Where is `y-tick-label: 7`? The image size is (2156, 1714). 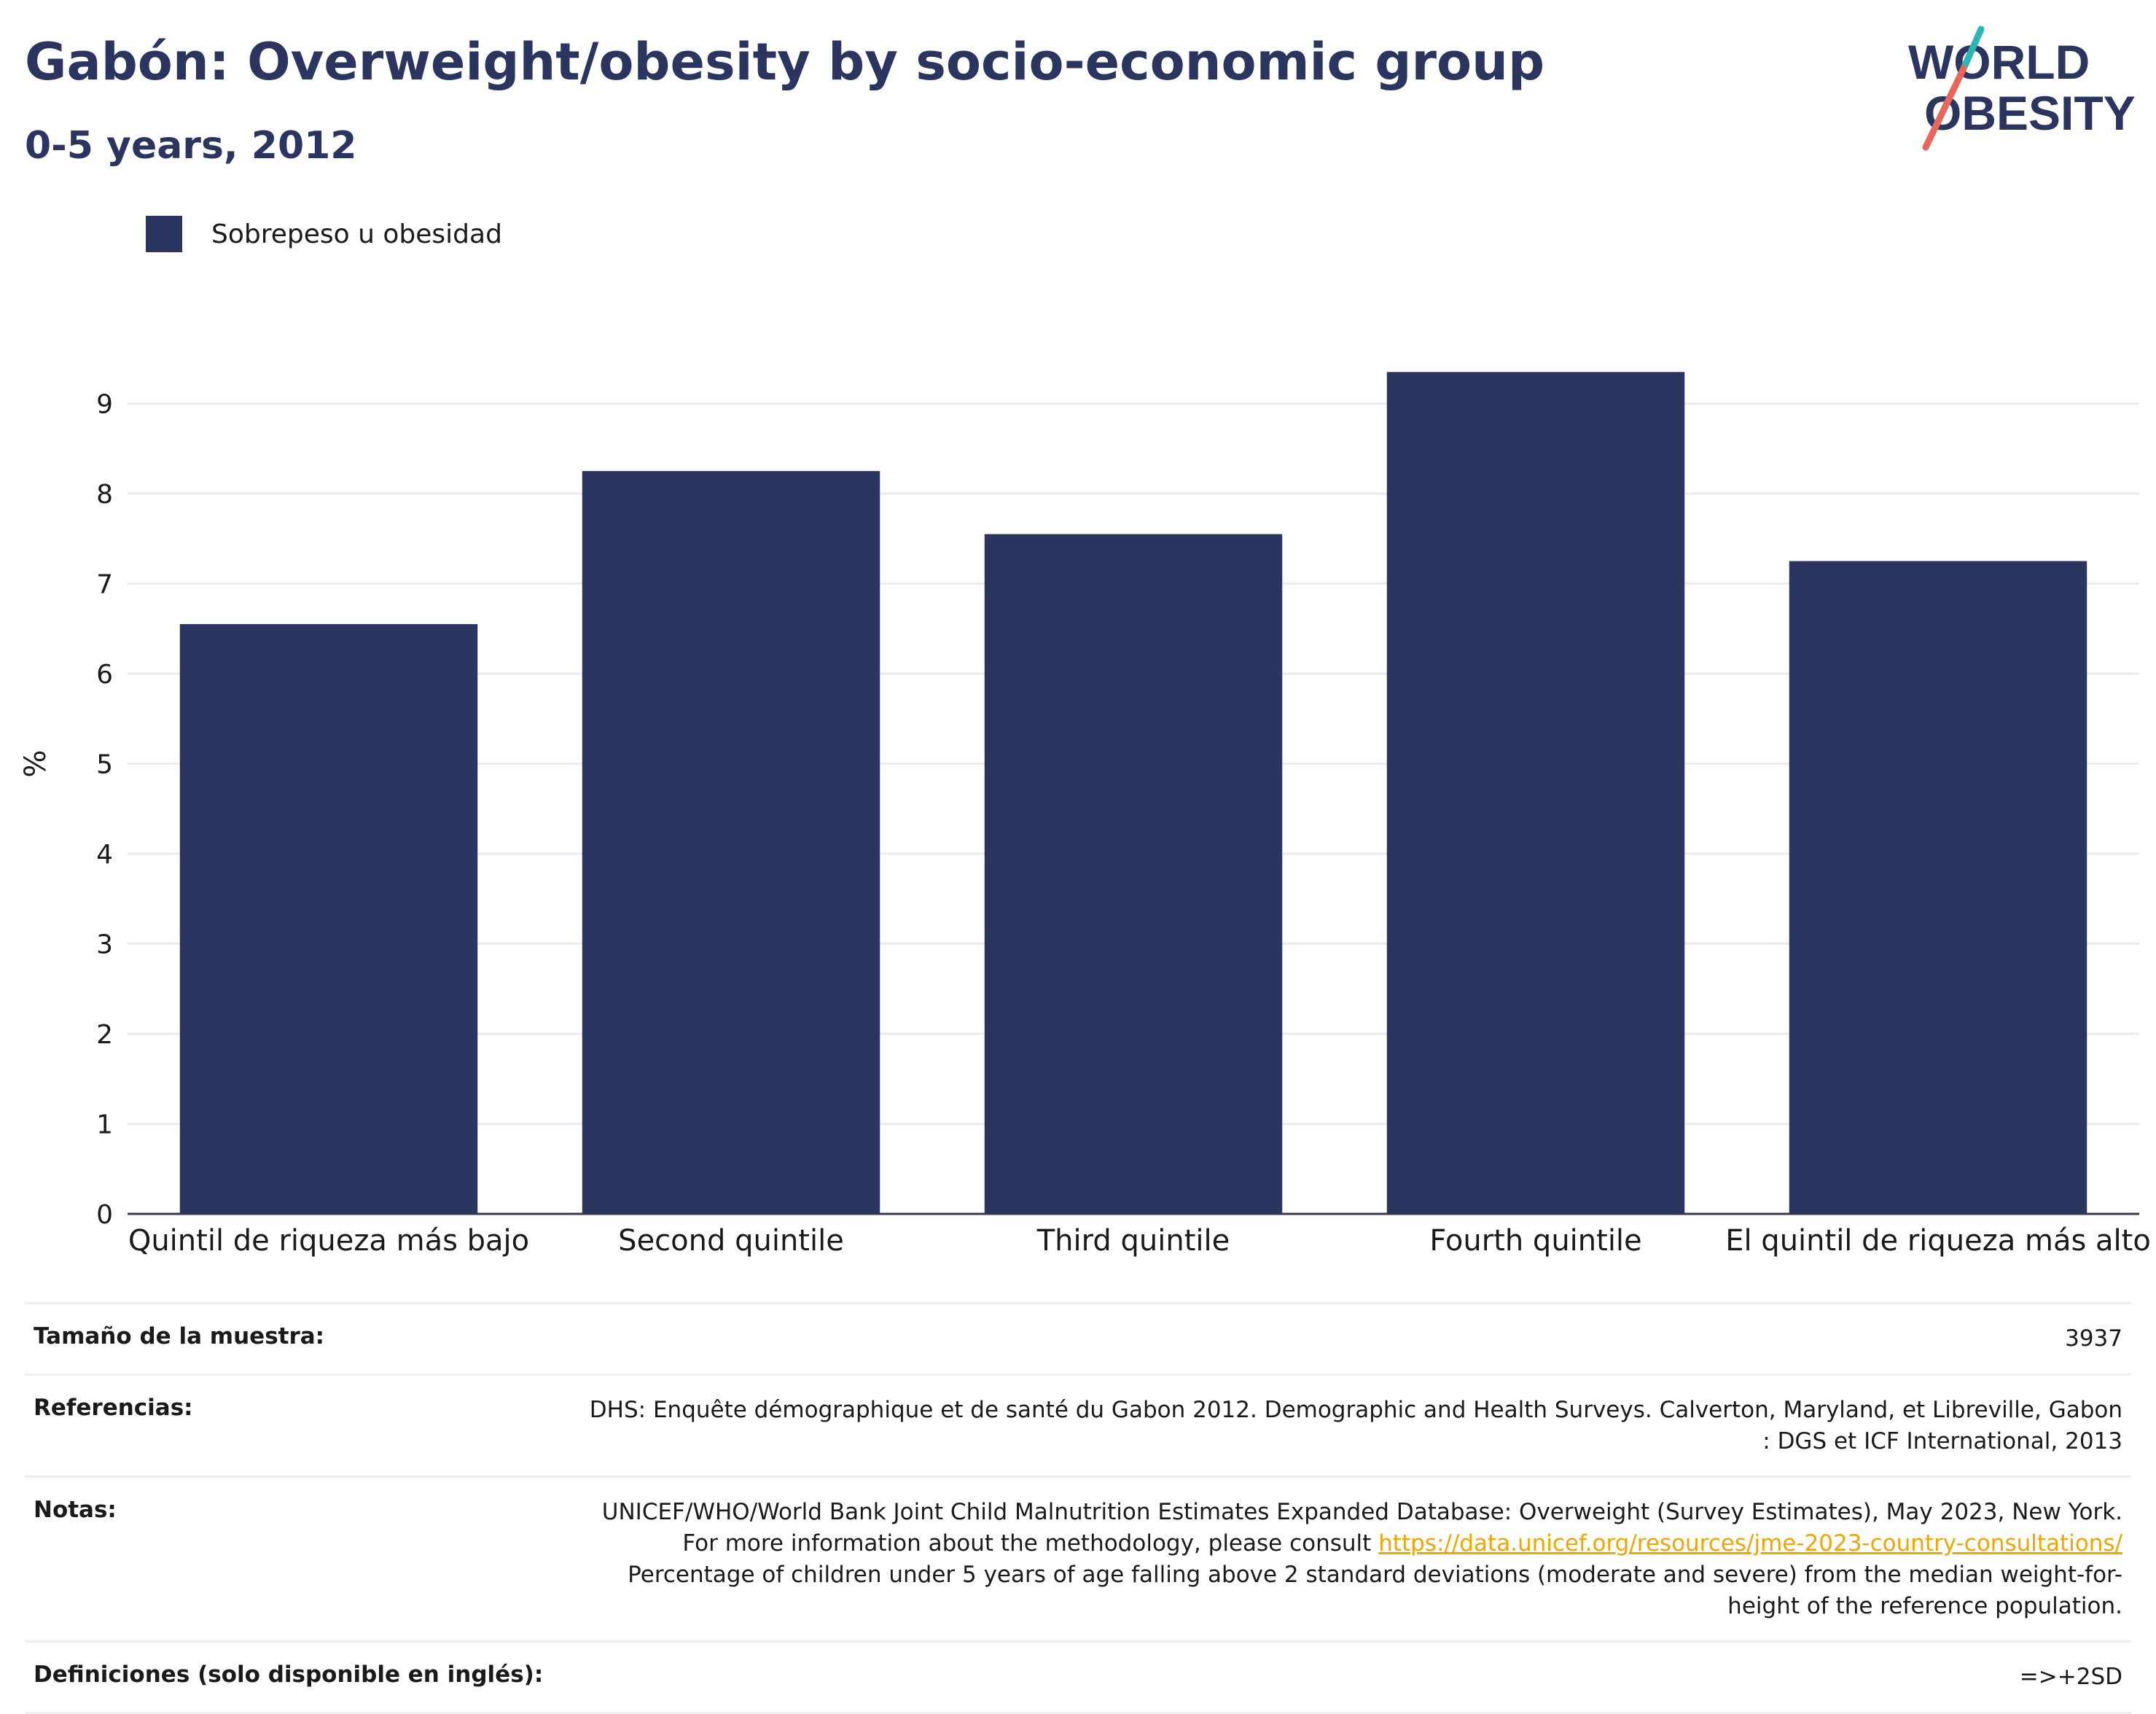 y-tick-label: 7 is located at coordinates (104, 585).